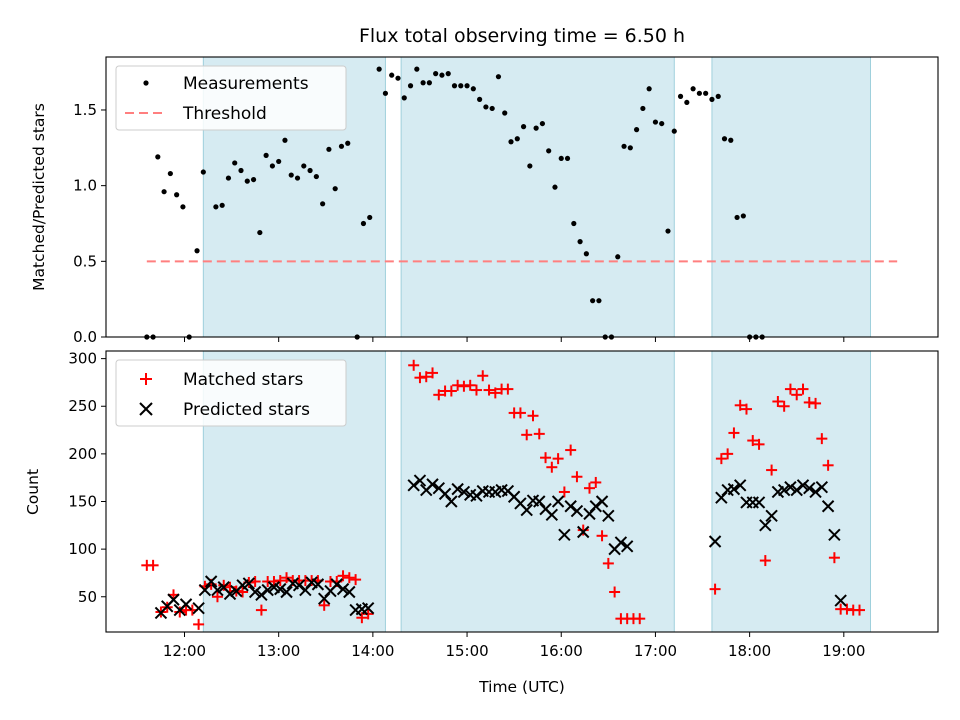 Image resolution: width=960 pixels, height=720 pixels. Describe the element at coordinates (521, 687) in the screenshot. I see `x-axis-label: Time (UTC)` at that location.